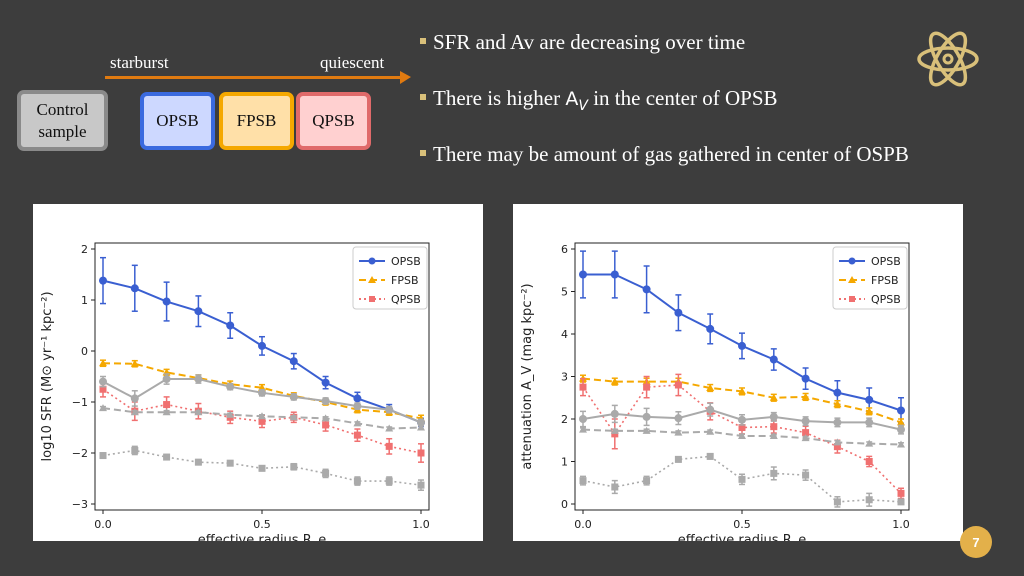 This screenshot has width=1024, height=576. I want to click on fpsb-box: FPSB, so click(256, 121).